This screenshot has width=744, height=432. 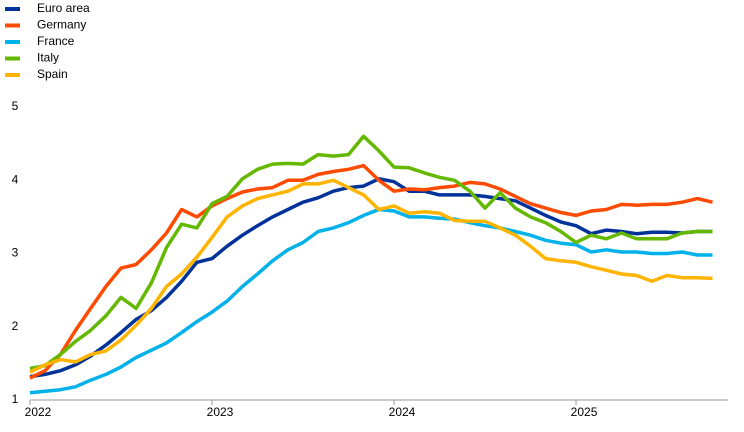 What do you see at coordinates (48, 58) in the screenshot?
I see `legend-label: Italy` at bounding box center [48, 58].